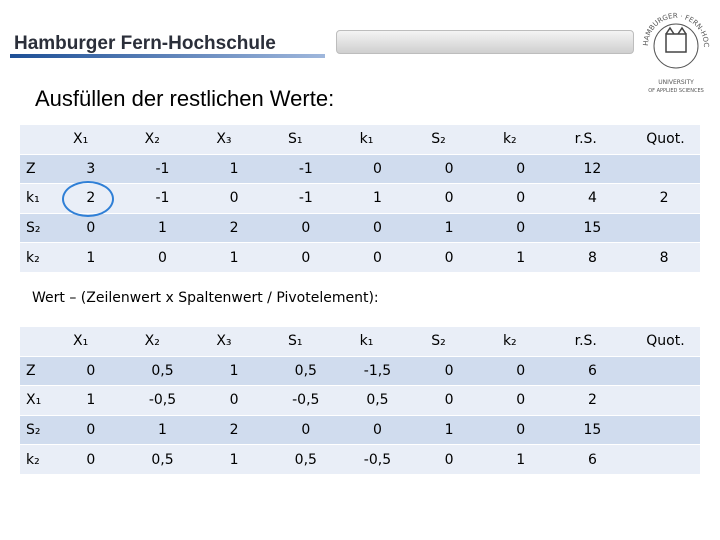  I want to click on logo-line: OF APPLIED SCIENCES, so click(676, 91).